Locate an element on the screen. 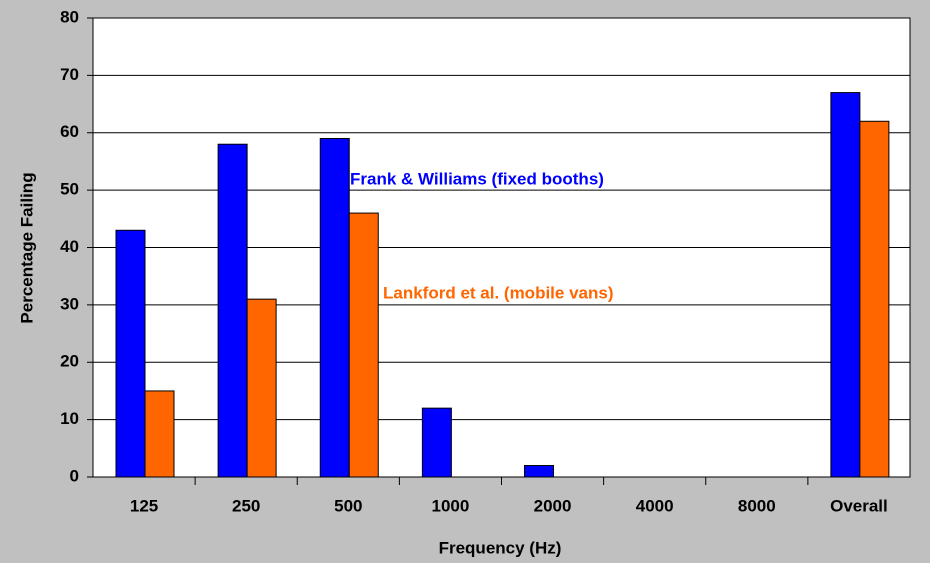  y-axis-title: Percentage Failing is located at coordinates (26, 247).